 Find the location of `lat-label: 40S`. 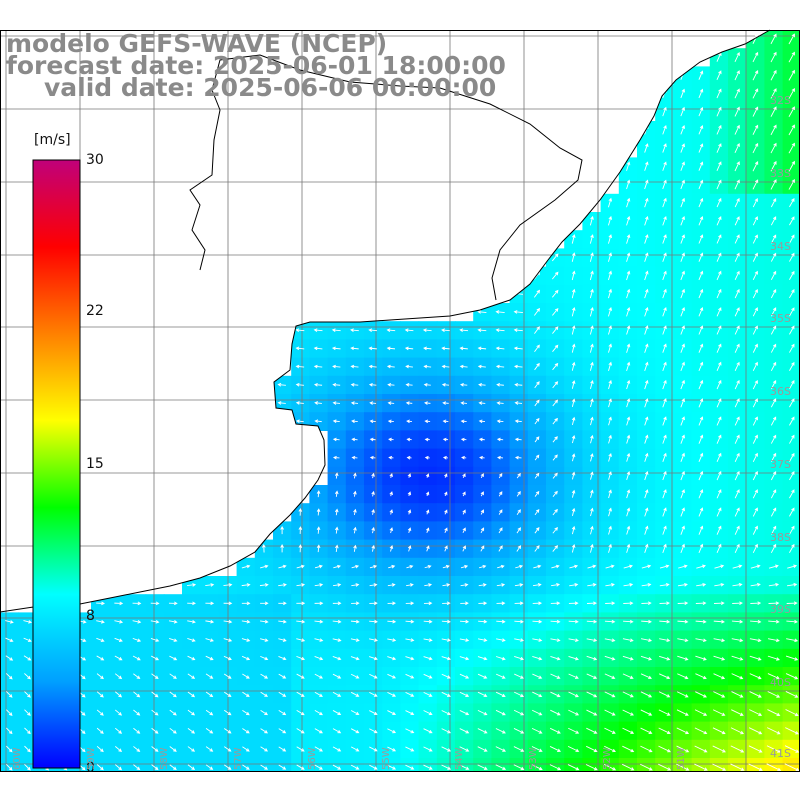

lat-label: 40S is located at coordinates (780, 682).